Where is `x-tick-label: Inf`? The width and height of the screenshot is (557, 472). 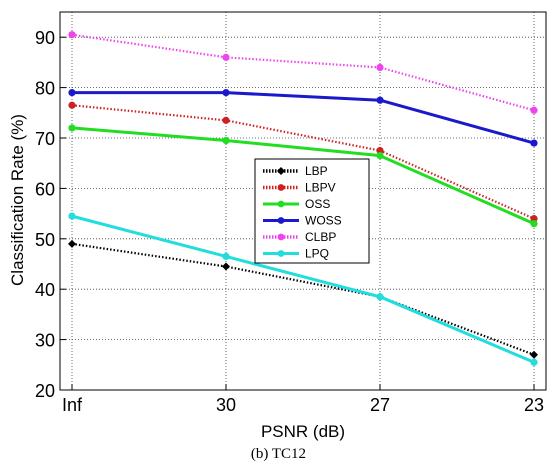
x-tick-label: Inf is located at coordinates (72, 405).